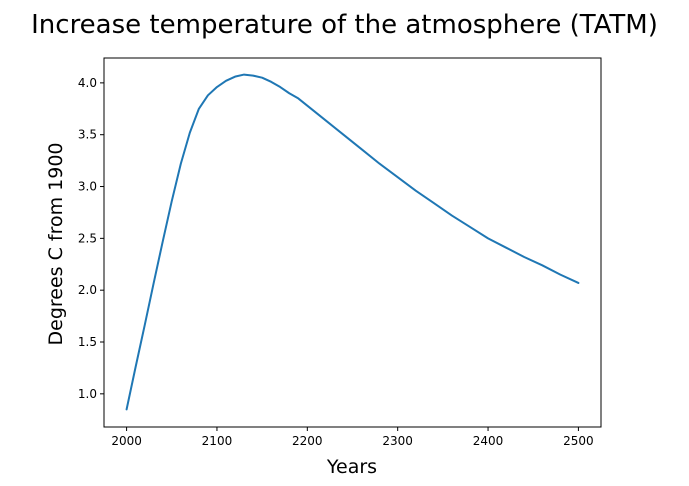 The height and width of the screenshot is (486, 689). I want to click on y-axis-label: Degrees C from 1900, so click(56, 243).